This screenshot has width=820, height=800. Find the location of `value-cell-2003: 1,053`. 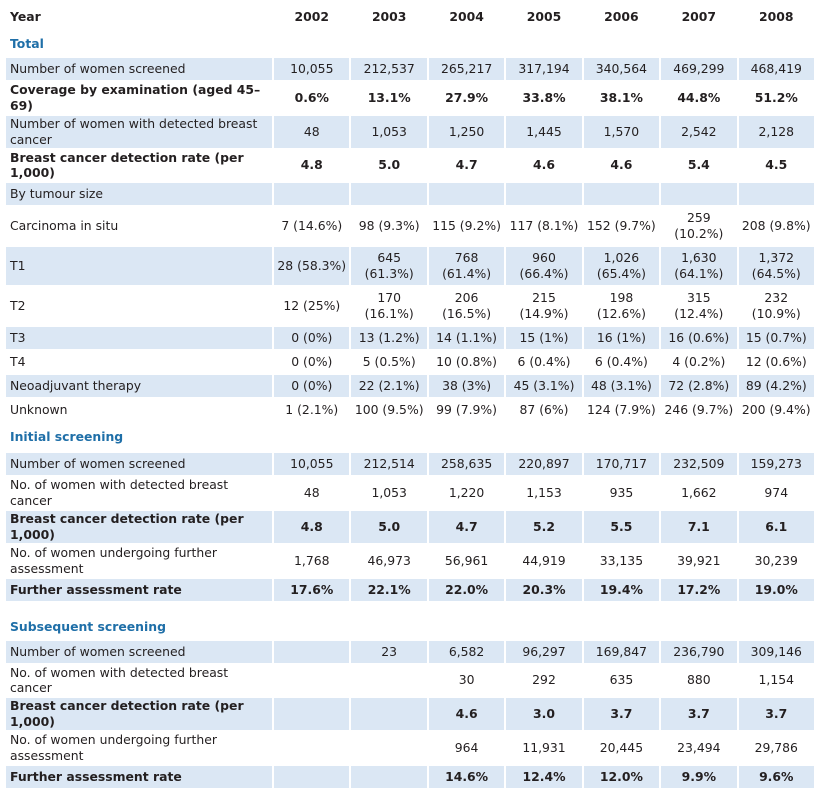

value-cell-2003: 1,053 is located at coordinates (390, 132).